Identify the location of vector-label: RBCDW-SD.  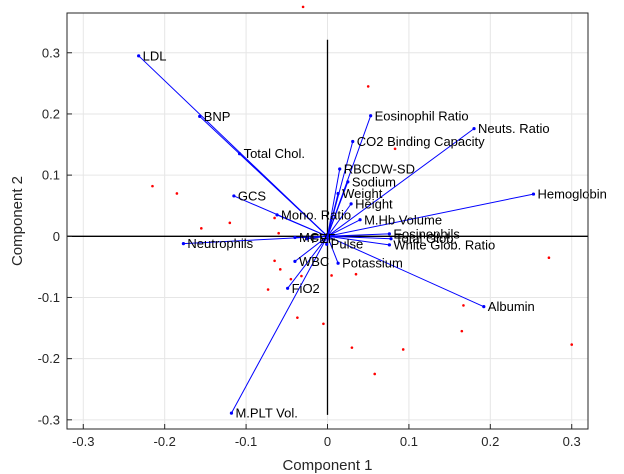
(379, 169).